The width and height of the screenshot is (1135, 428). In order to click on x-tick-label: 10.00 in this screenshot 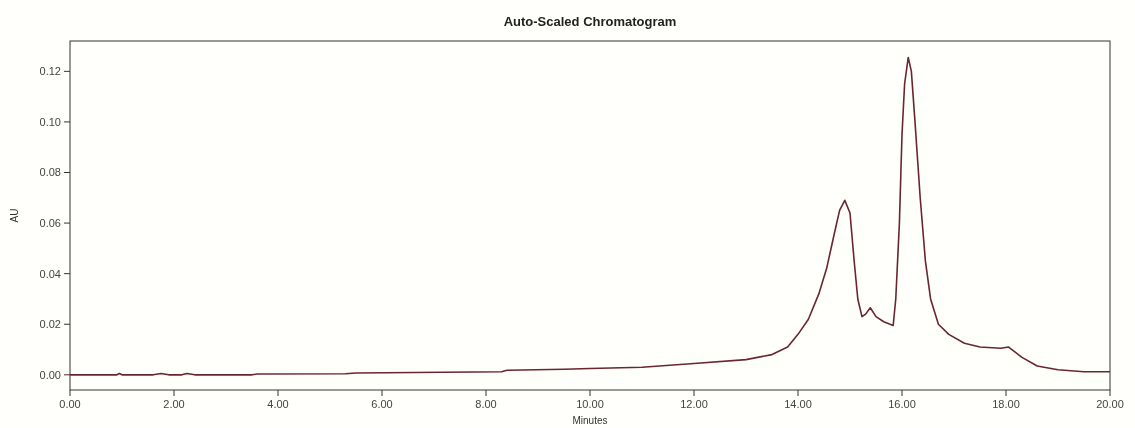, I will do `click(590, 404)`.